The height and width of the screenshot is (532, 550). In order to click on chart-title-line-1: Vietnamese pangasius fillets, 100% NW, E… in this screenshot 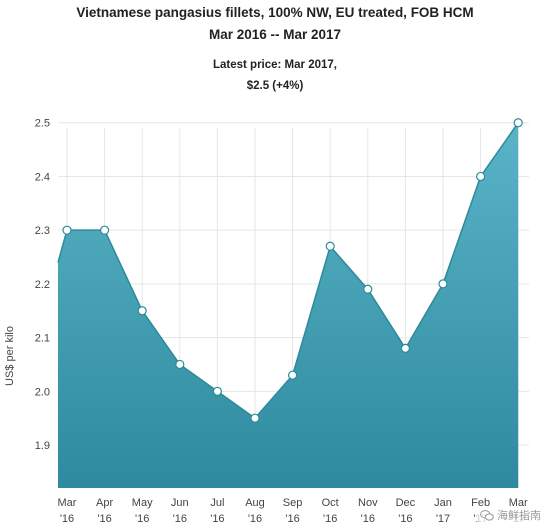, I will do `click(275, 12)`.